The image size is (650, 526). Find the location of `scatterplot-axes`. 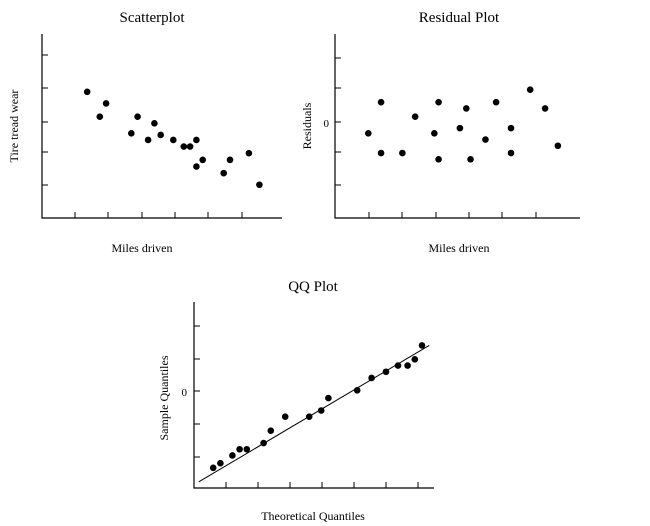

scatterplot-axes is located at coordinates (161, 126).